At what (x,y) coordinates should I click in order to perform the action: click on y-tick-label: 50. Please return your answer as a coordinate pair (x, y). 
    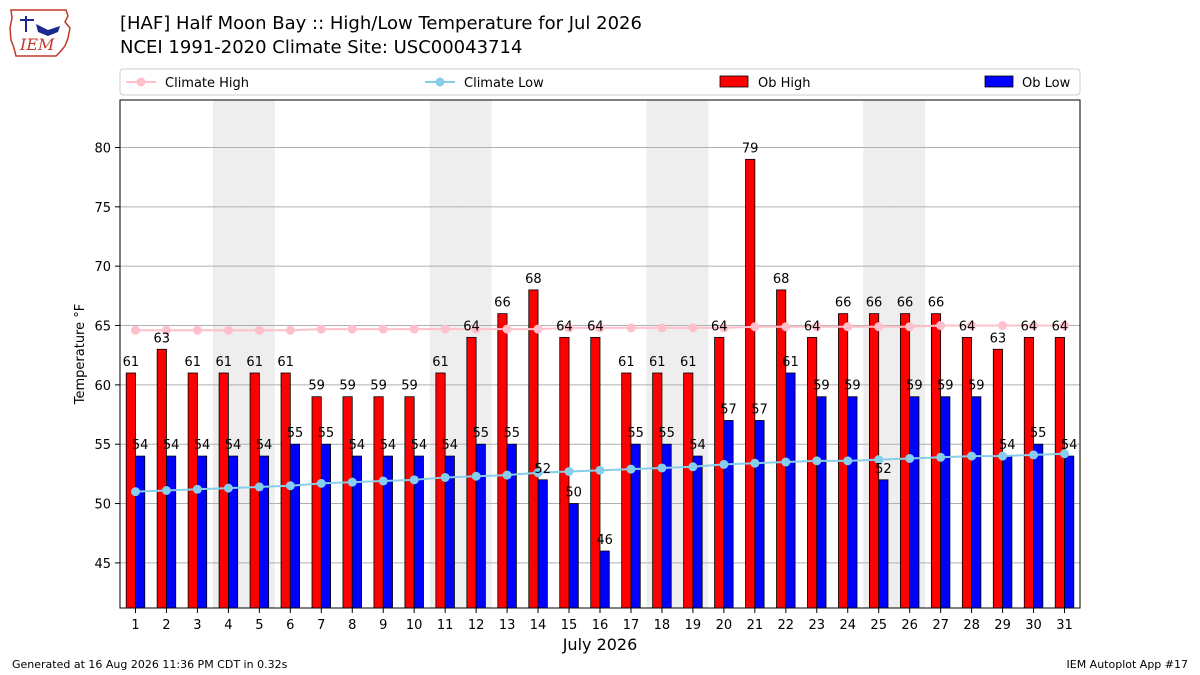
    Looking at the image, I should click on (102, 505).